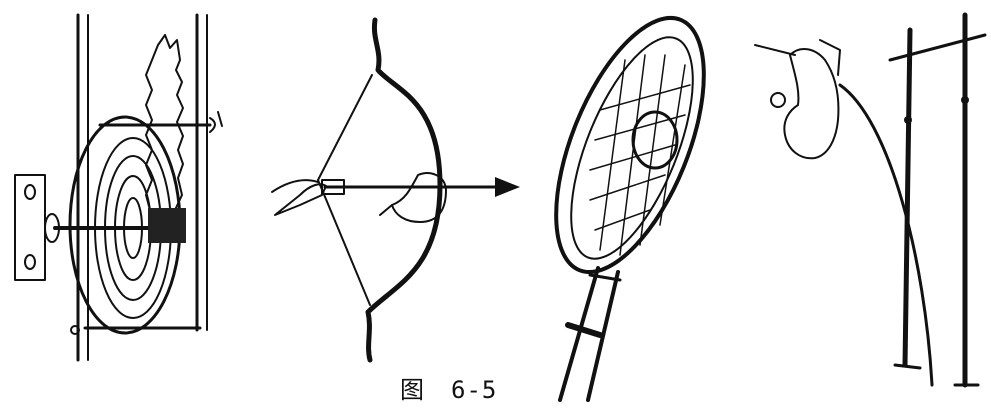  I want to click on tennis-racket, so click(630, 208).